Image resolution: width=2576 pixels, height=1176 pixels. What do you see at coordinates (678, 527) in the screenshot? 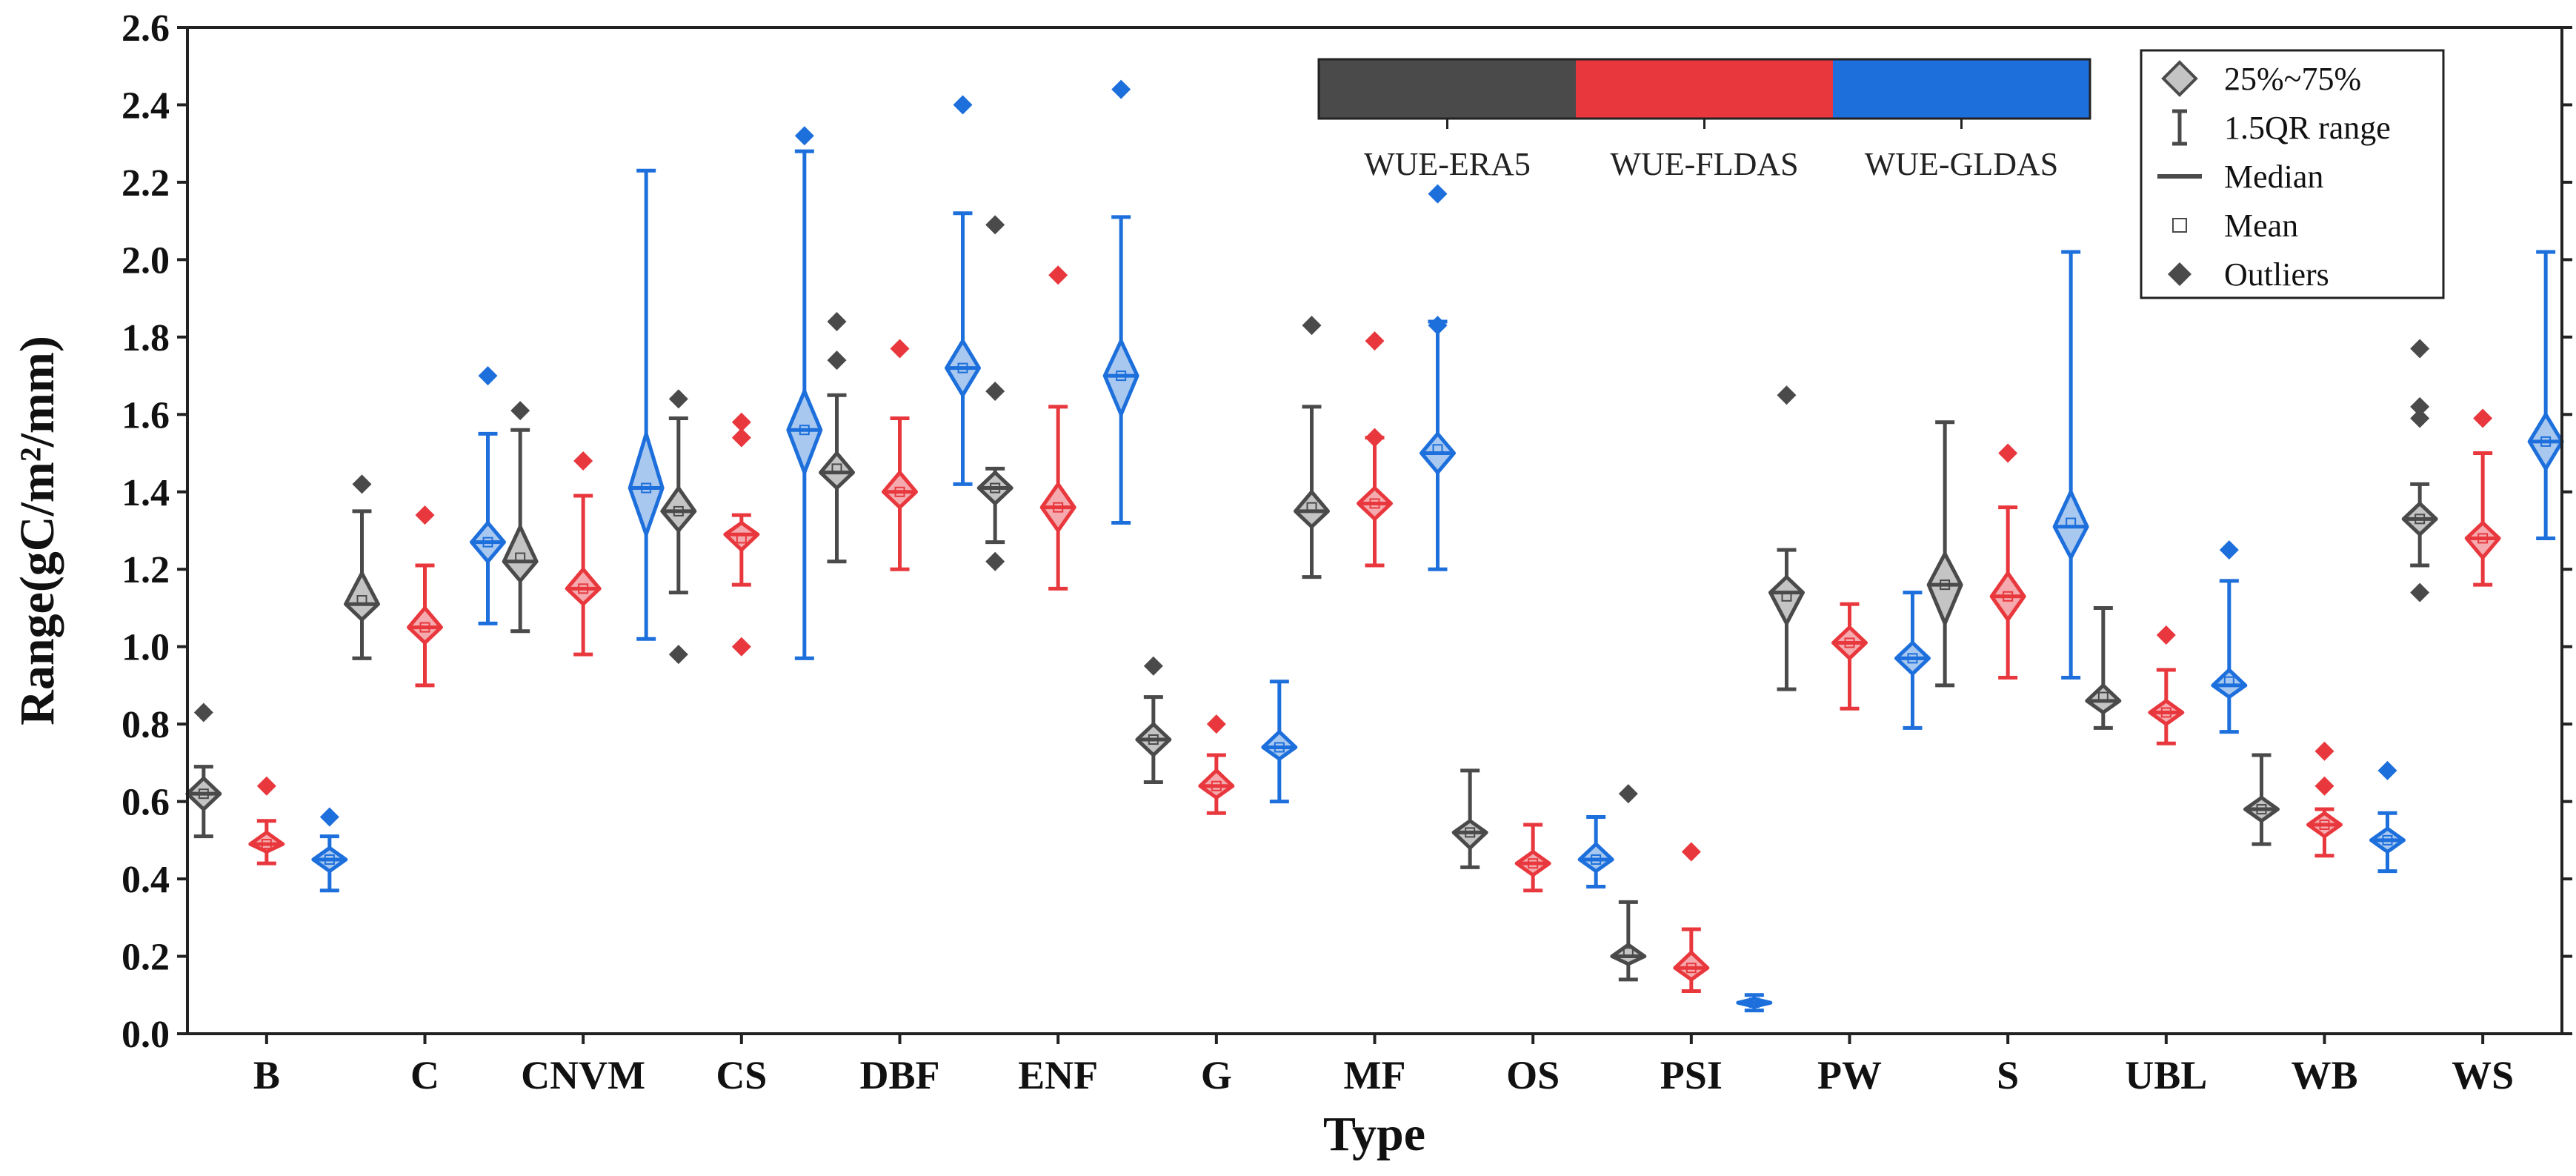
I see `box-wue-era5-cs` at bounding box center [678, 527].